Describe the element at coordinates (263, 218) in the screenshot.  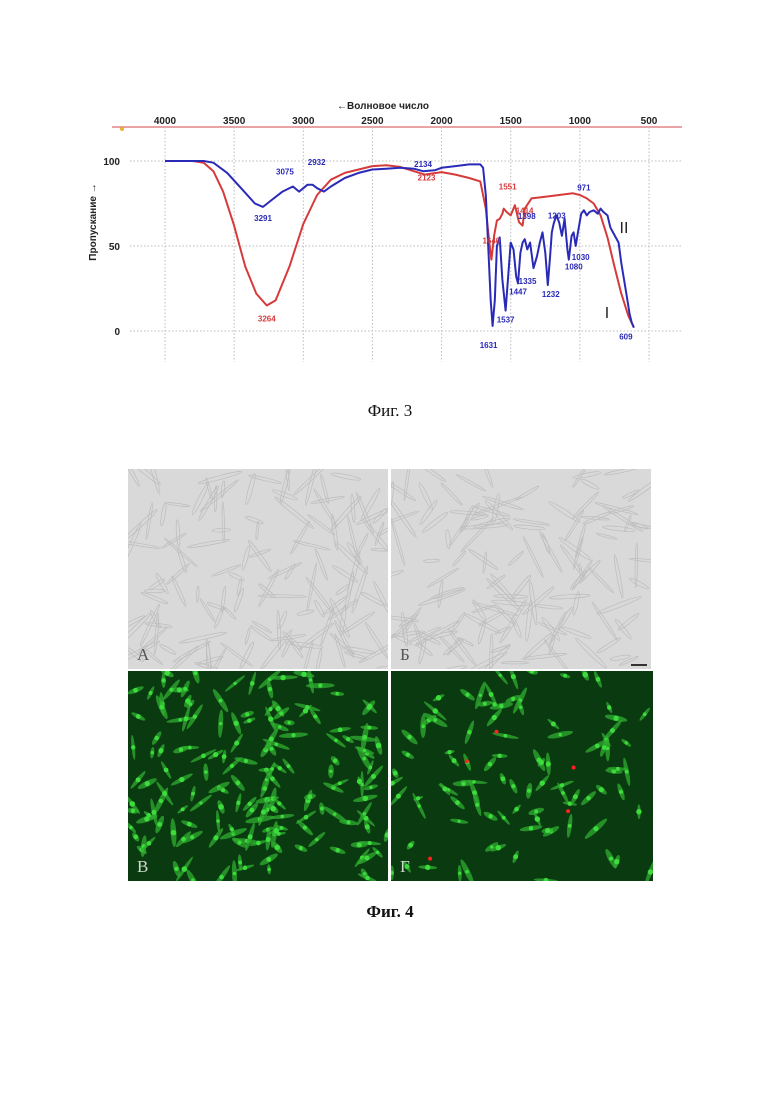
I see `peak-label: 3291` at that location.